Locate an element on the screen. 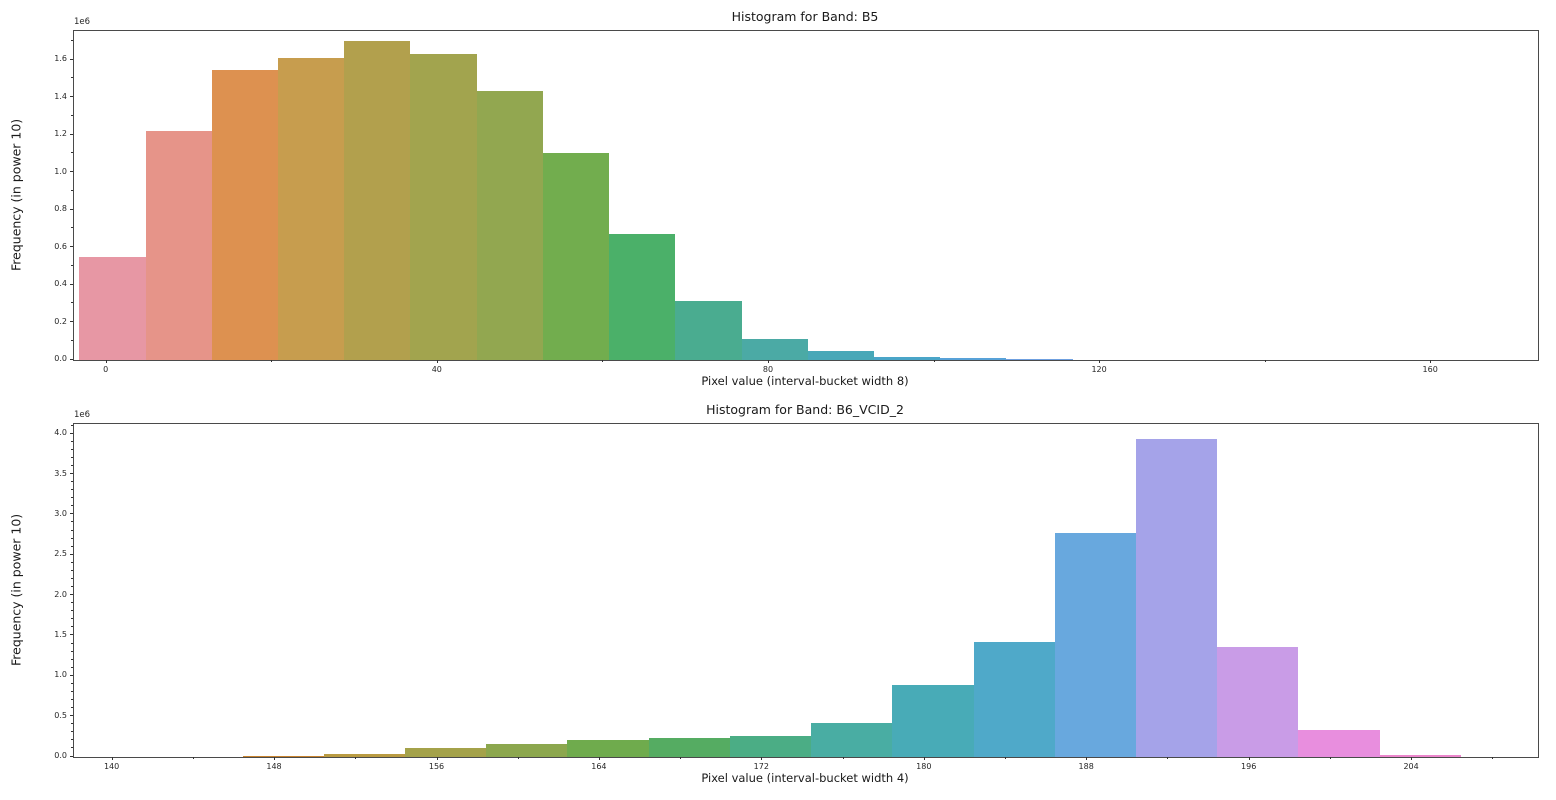  x-tick-label: 0 is located at coordinates (106, 369).